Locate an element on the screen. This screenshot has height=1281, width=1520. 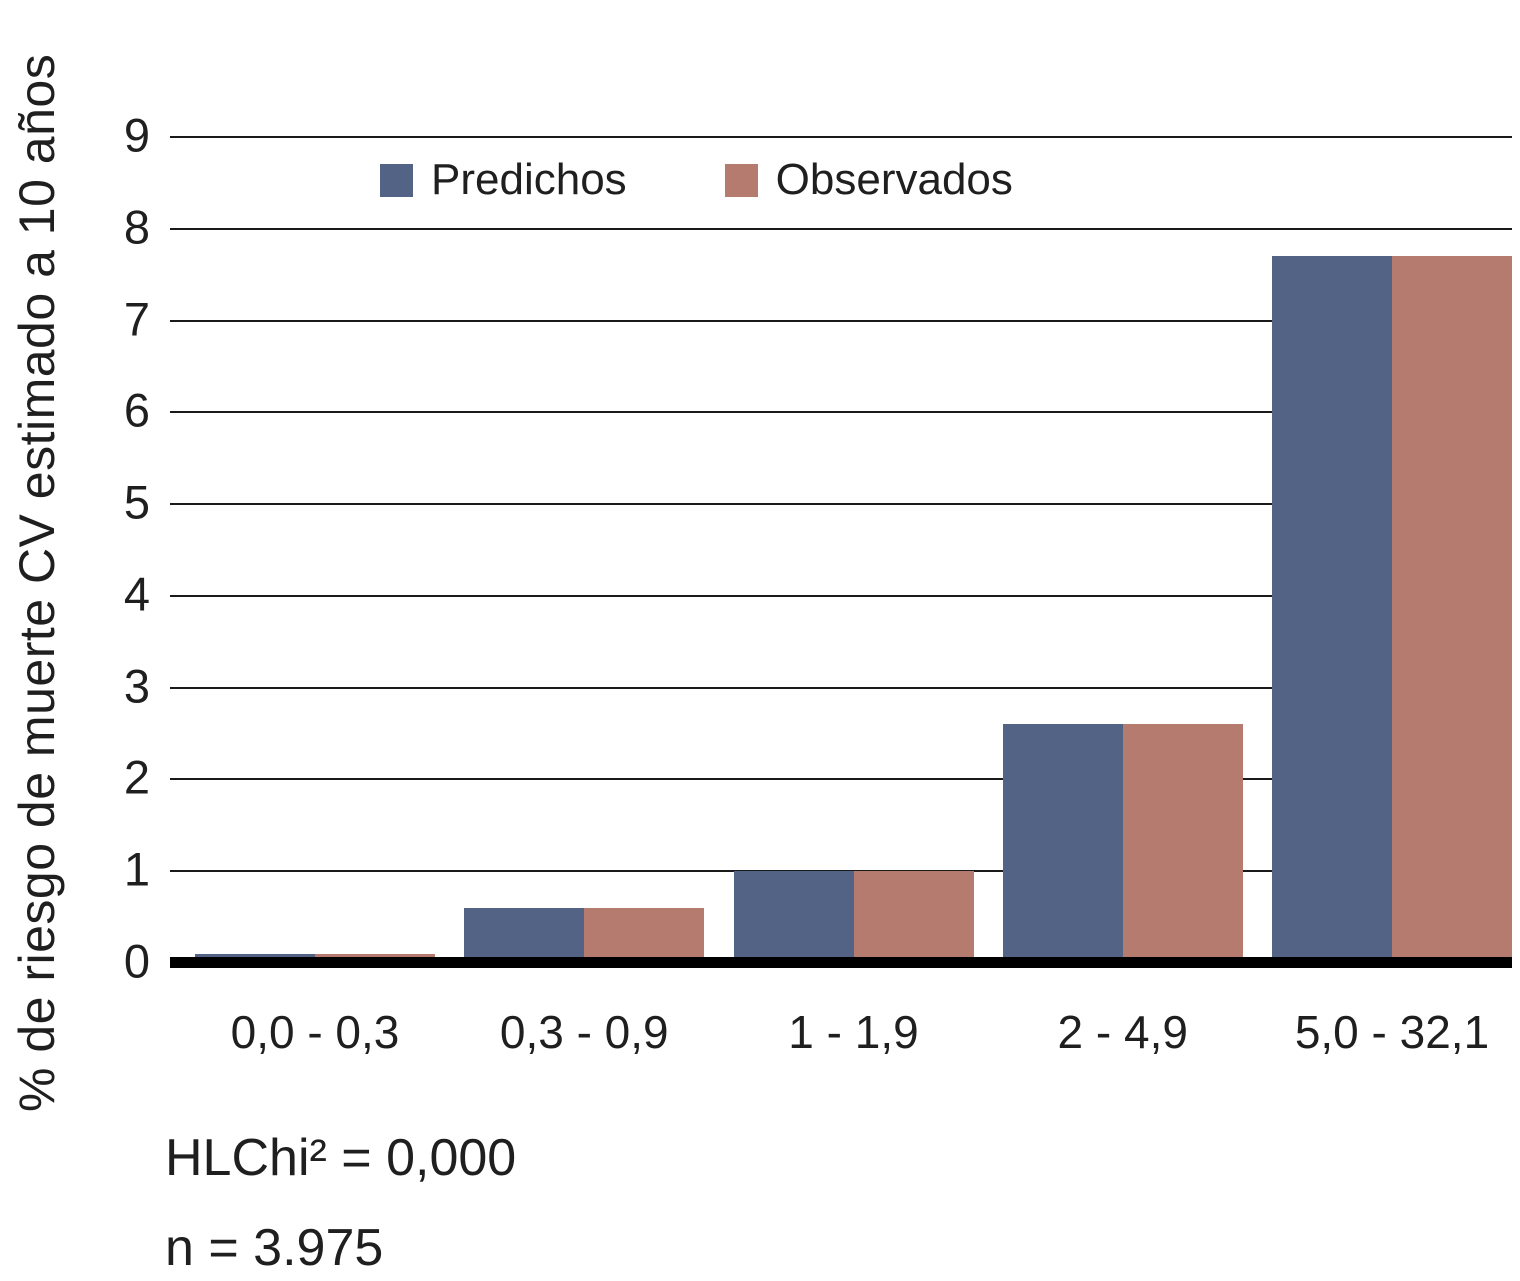
x-axis-label-3: 1 - 1,9 is located at coordinates (853, 1032).